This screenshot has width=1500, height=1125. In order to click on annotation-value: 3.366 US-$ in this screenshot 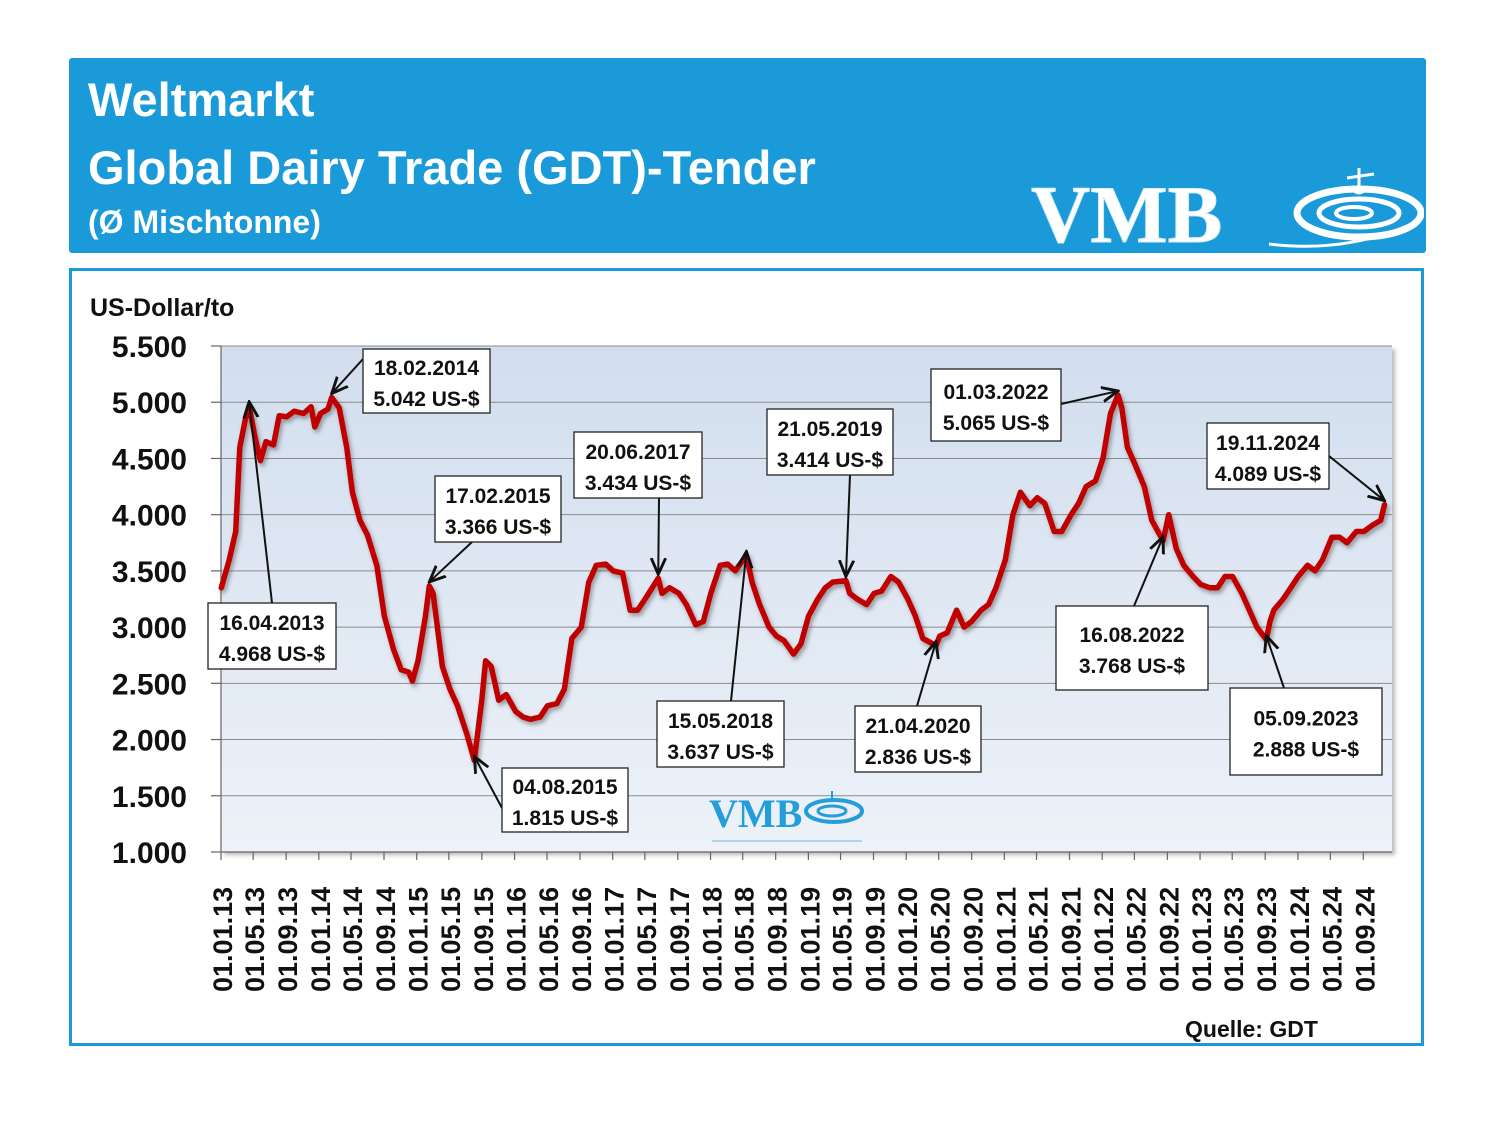, I will do `click(498, 527)`.